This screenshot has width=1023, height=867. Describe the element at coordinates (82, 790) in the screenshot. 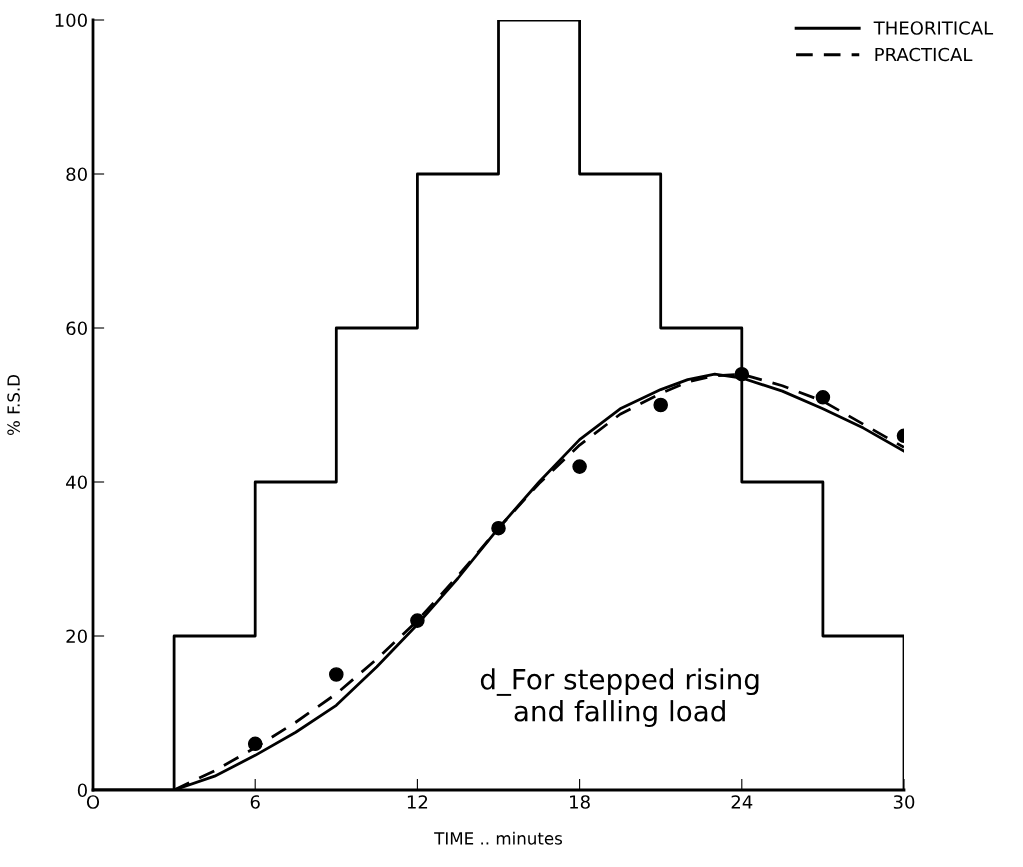

I see `y-tick-label: 0` at that location.